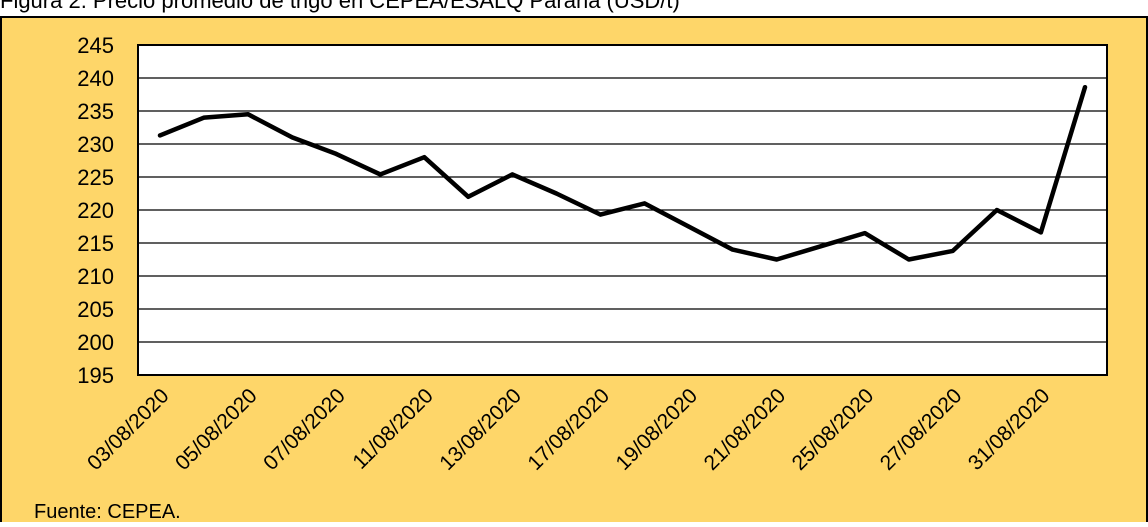 This screenshot has width=1148, height=527. I want to click on y-tick-label: 220, so click(95, 210).